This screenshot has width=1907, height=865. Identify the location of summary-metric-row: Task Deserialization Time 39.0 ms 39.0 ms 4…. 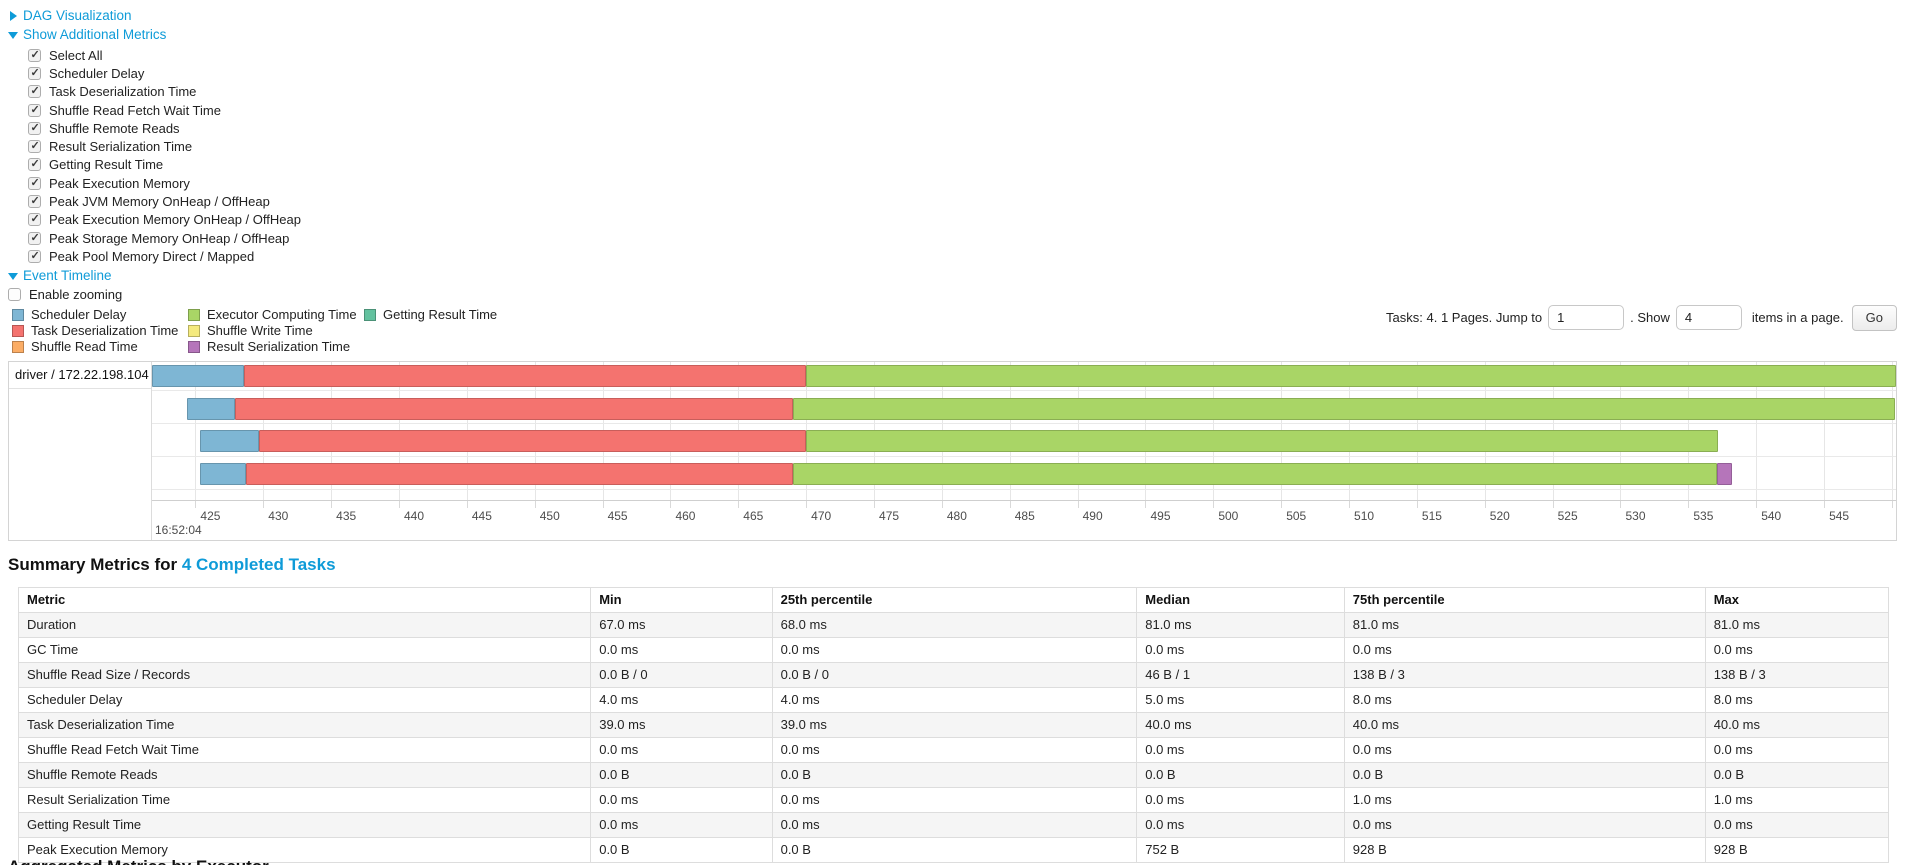
(953, 724).